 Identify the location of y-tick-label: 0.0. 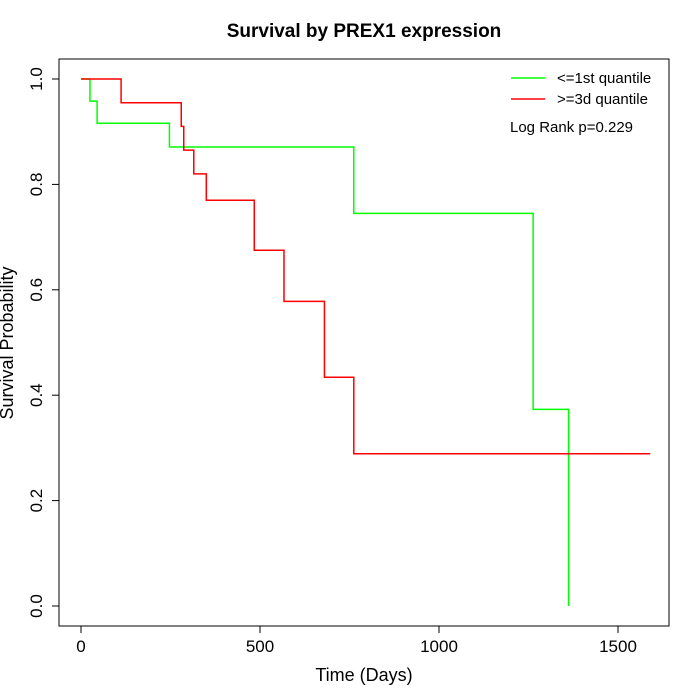
(36, 606).